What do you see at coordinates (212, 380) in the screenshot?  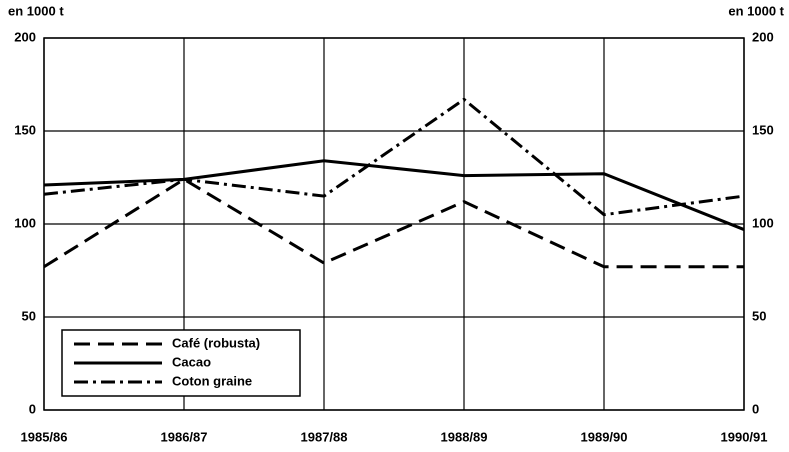 I see `legend-label: Coton graine` at bounding box center [212, 380].